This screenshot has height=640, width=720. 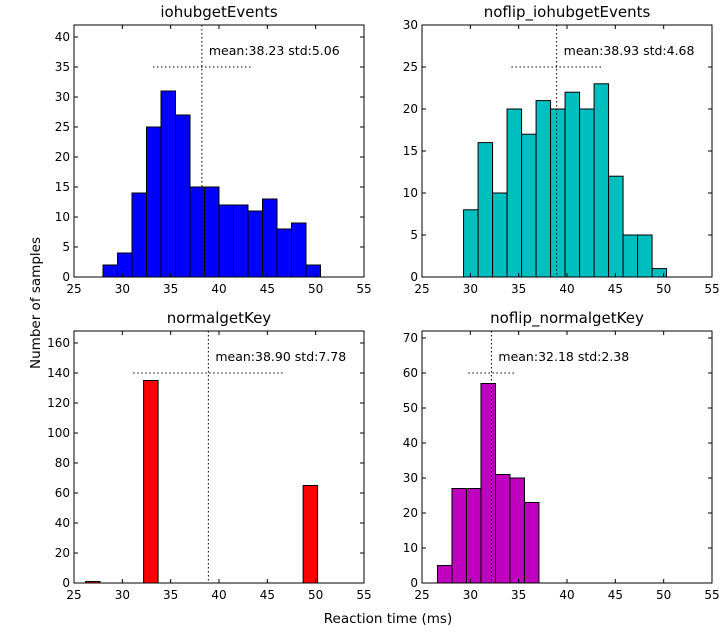 I want to click on figure-xlabel: Reaction time (ms), so click(x=388, y=619).